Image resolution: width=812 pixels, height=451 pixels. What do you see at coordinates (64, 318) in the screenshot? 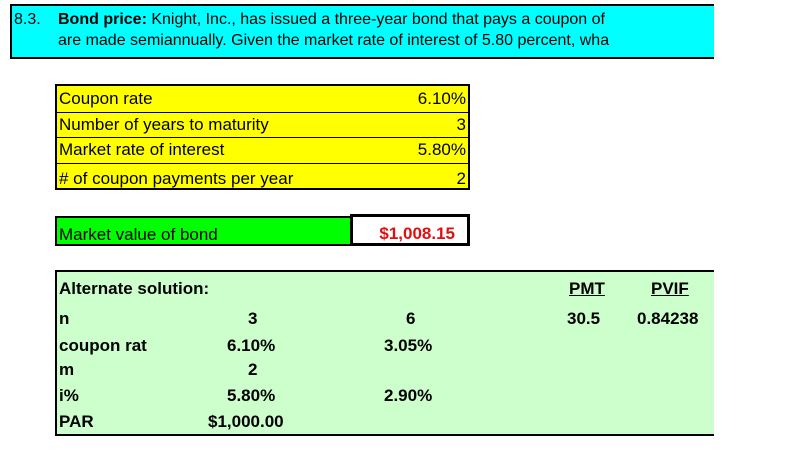
I see `row-label-n: n` at bounding box center [64, 318].